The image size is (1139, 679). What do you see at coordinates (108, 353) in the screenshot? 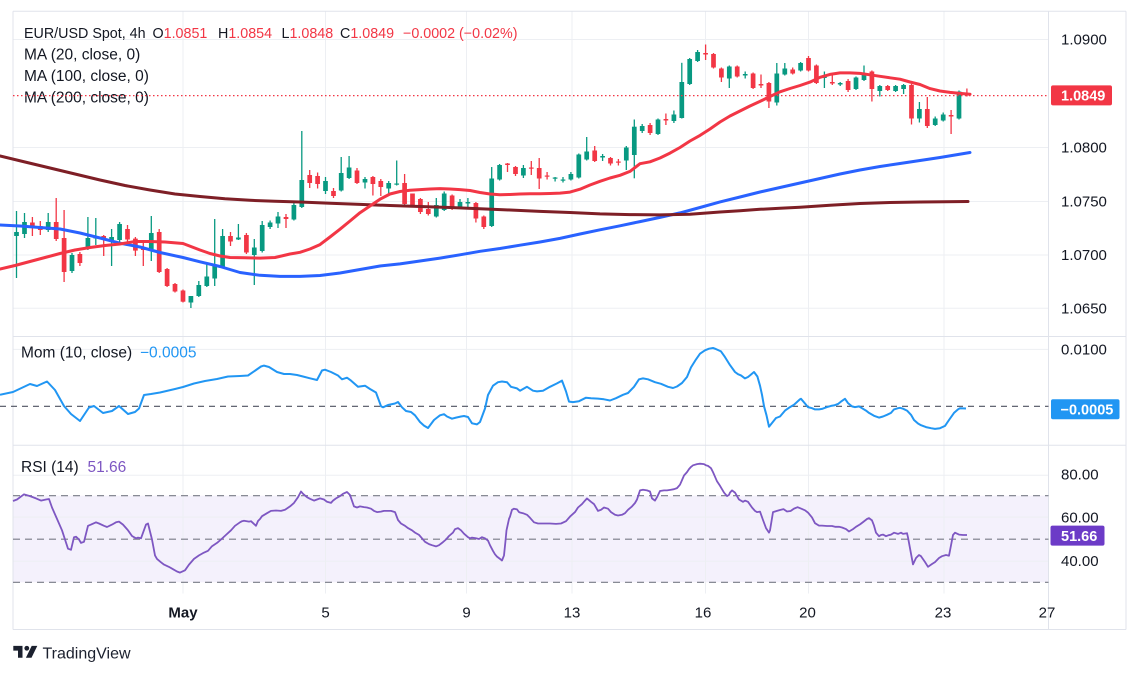
I see `svg-text:Mom (10, close)−0.0005: Mom (10, close) −0.0005` at bounding box center [108, 353].